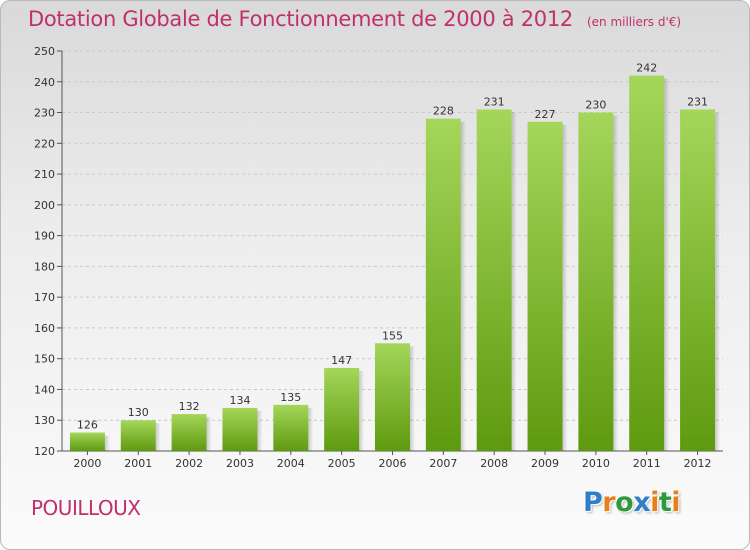  I want to click on bar-2006, so click(392, 397).